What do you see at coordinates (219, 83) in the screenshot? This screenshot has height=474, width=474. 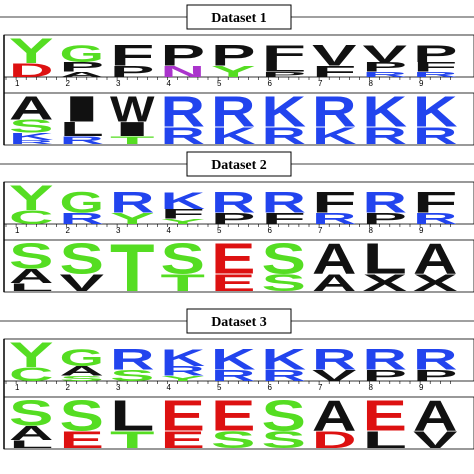 I see `position-label: 5` at bounding box center [219, 83].